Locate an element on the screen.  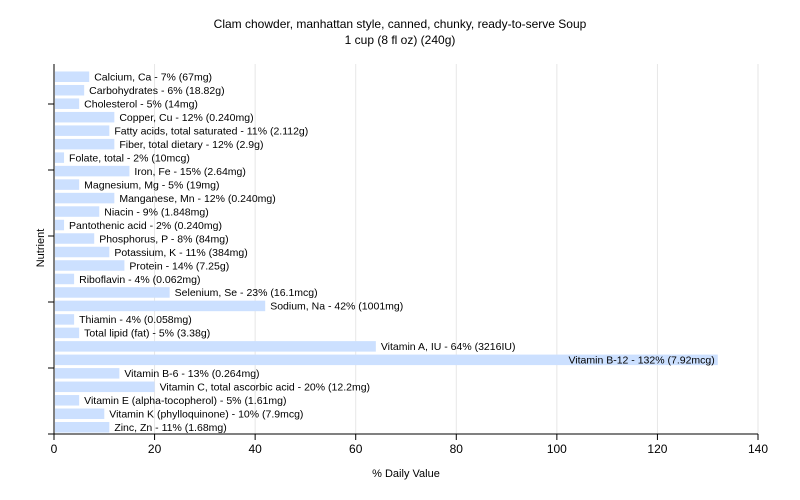
x-tick-label: 20 is located at coordinates (155, 449).